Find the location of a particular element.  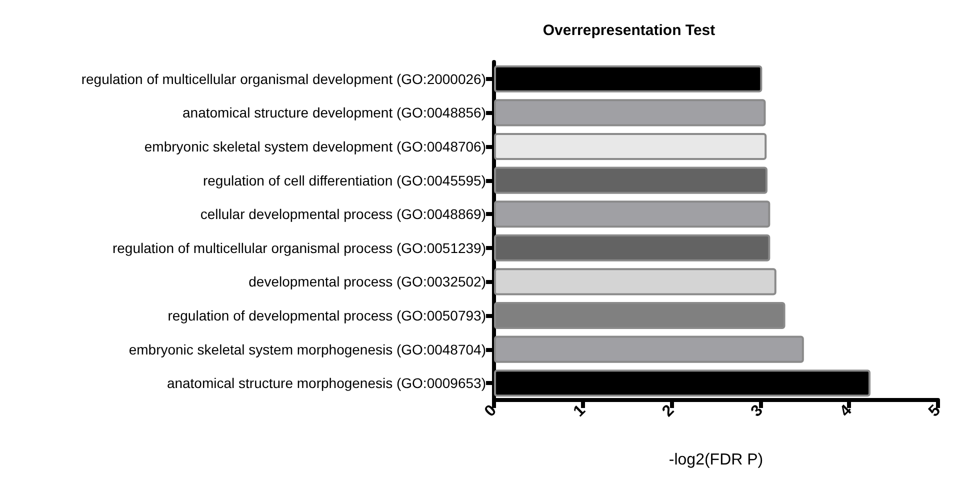

x-tick-label: 1 is located at coordinates (579, 411).